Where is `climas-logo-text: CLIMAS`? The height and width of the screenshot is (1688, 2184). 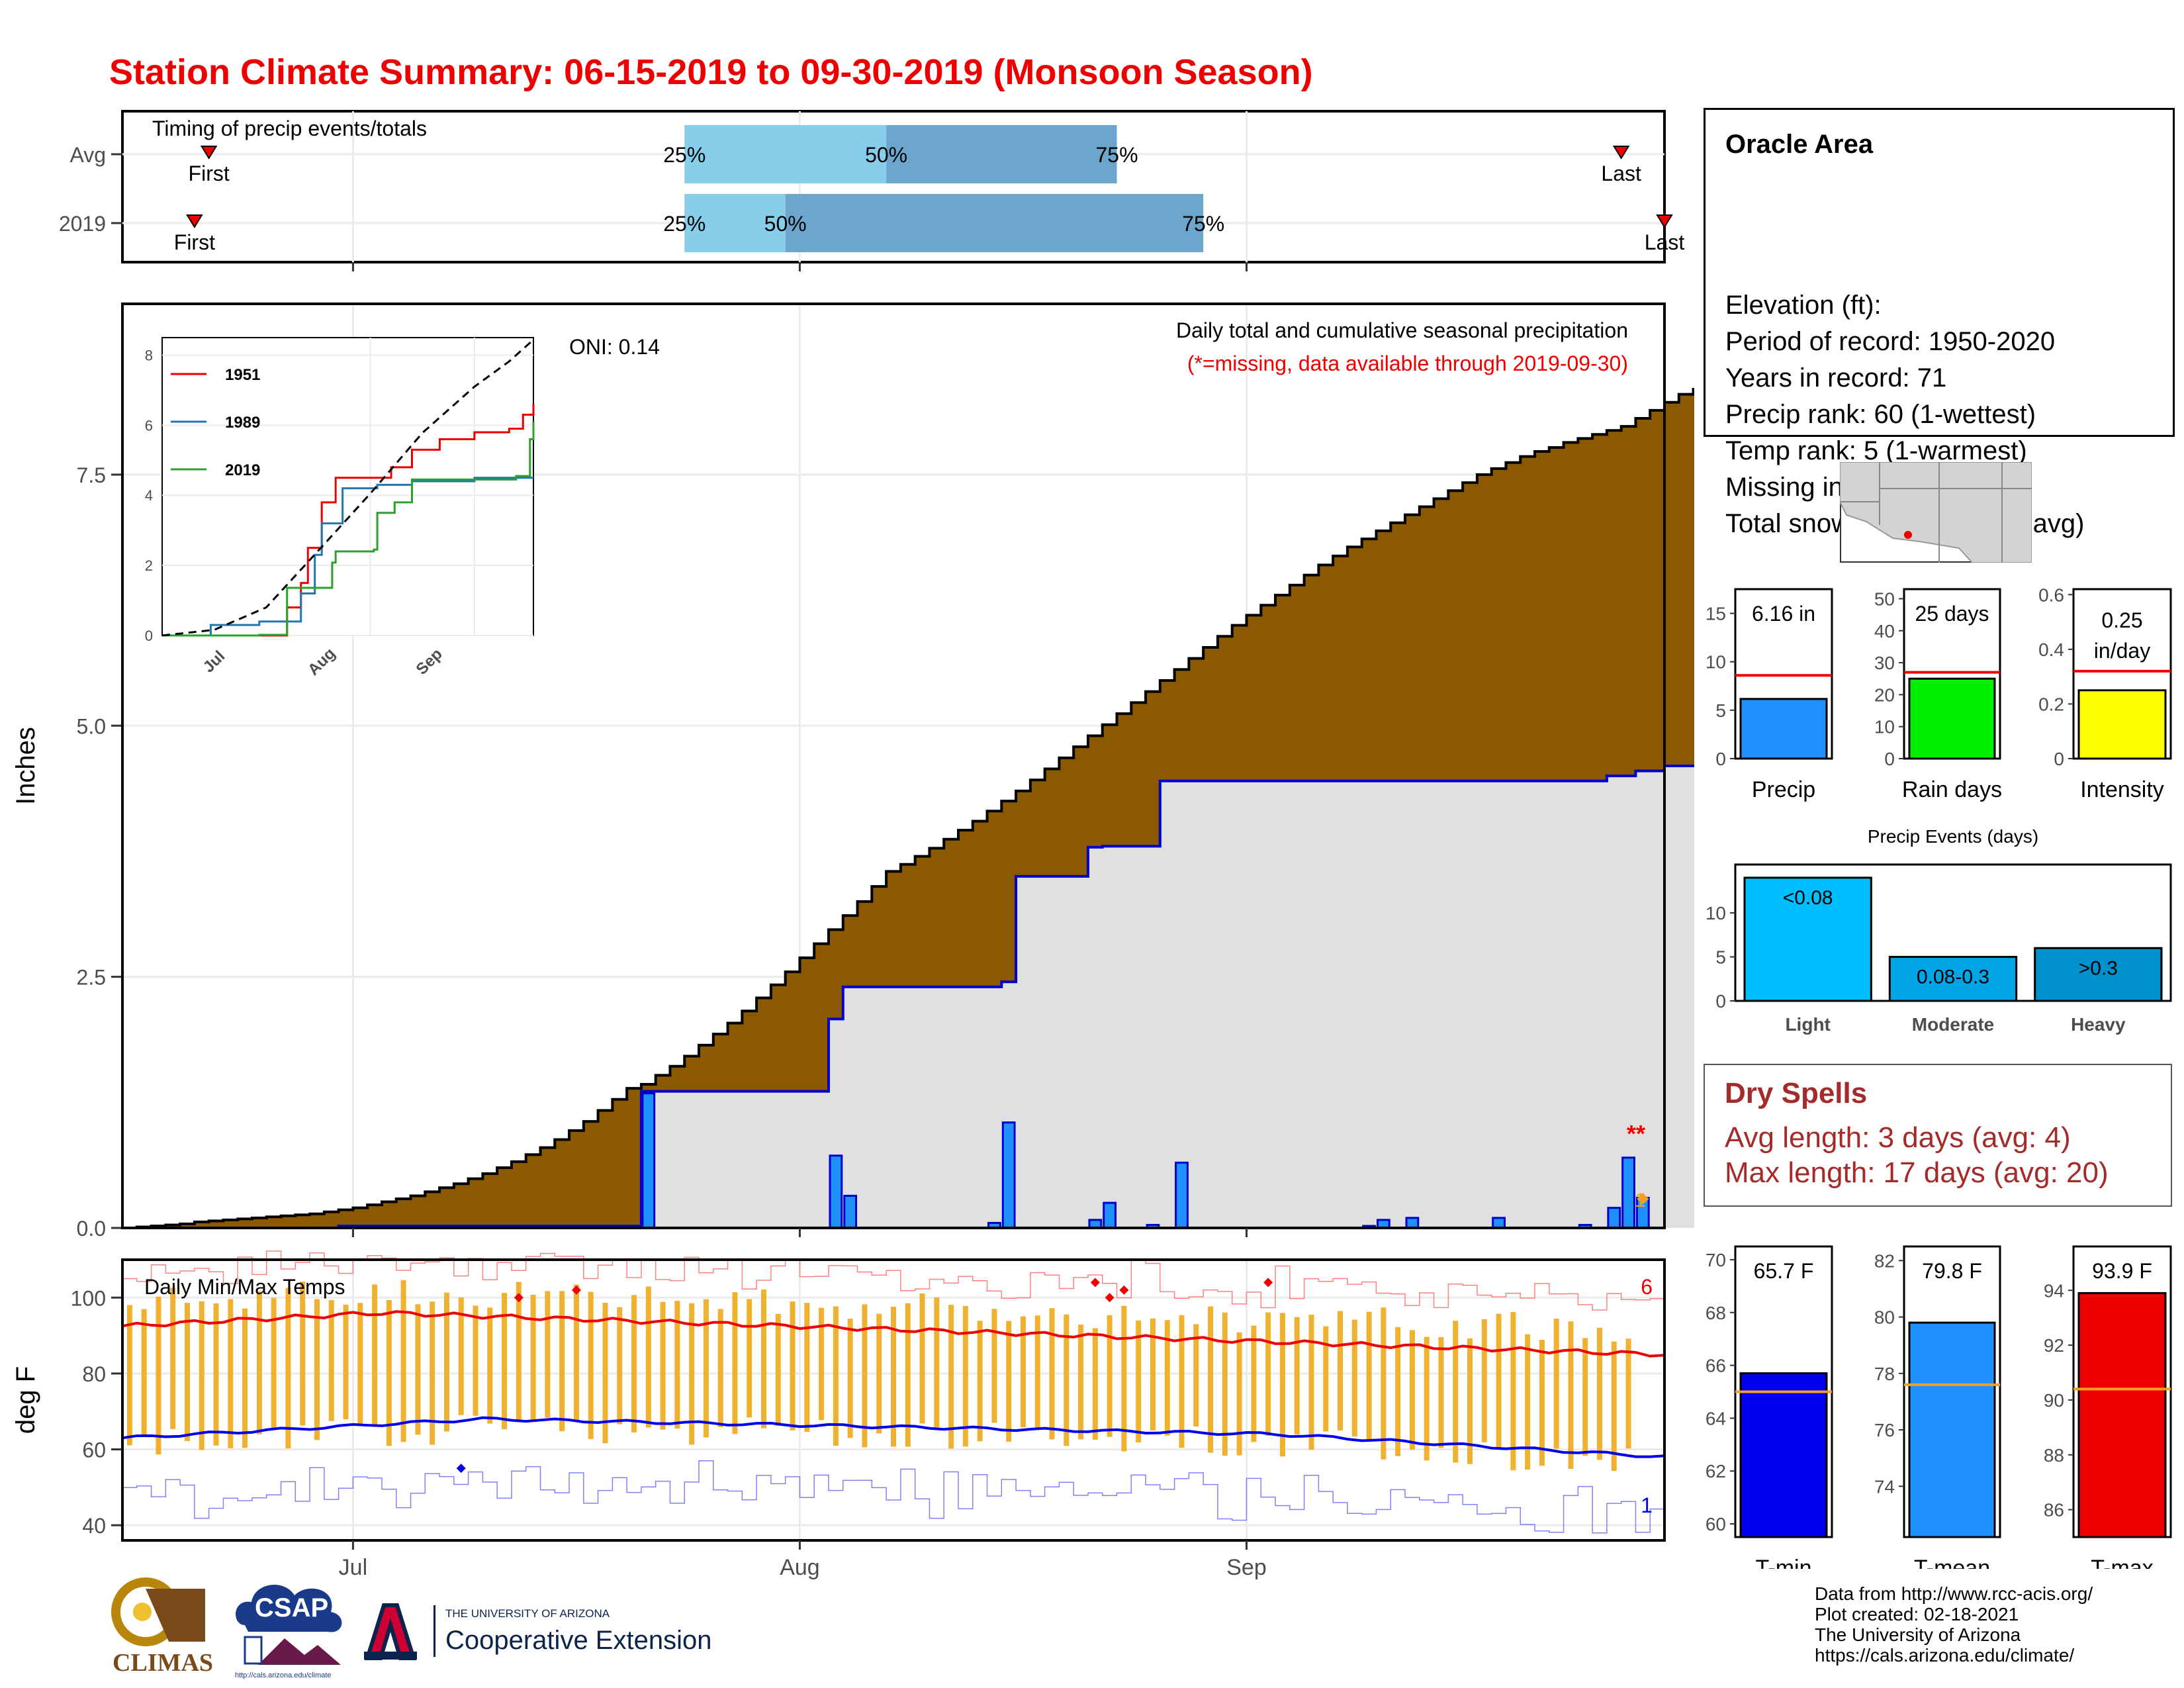
climas-logo-text: CLIMAS is located at coordinates (163, 1663).